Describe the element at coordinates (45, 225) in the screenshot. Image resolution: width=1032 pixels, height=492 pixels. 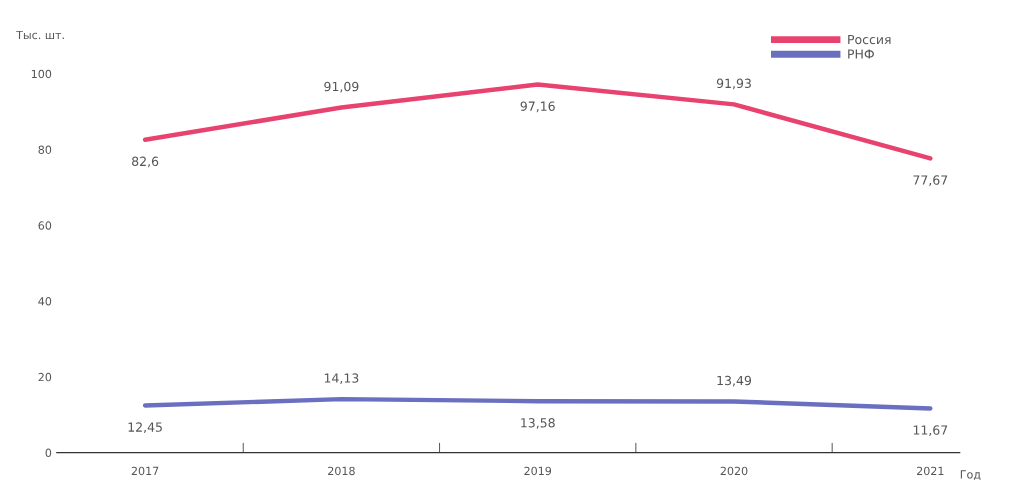
I see `y-tick-label: 60` at that location.